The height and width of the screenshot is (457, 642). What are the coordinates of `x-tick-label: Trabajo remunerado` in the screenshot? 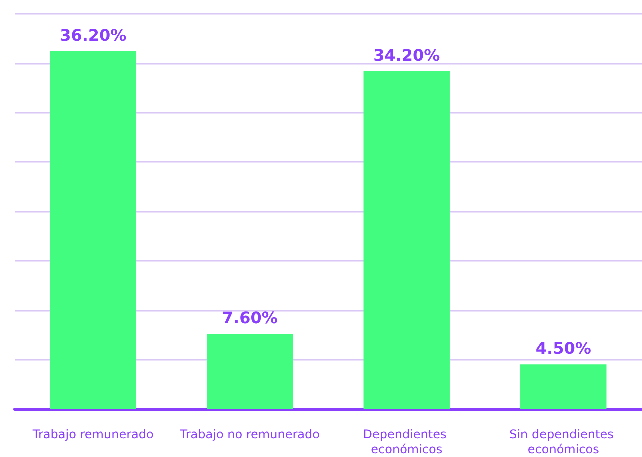 It's located at (93, 435).